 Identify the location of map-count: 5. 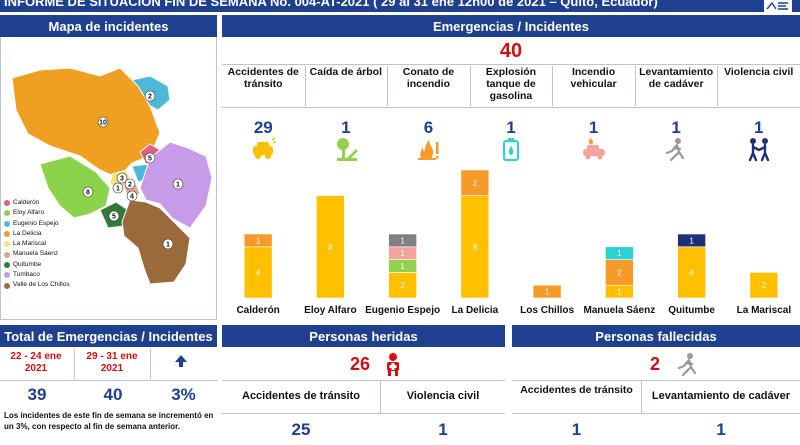
(114, 217).